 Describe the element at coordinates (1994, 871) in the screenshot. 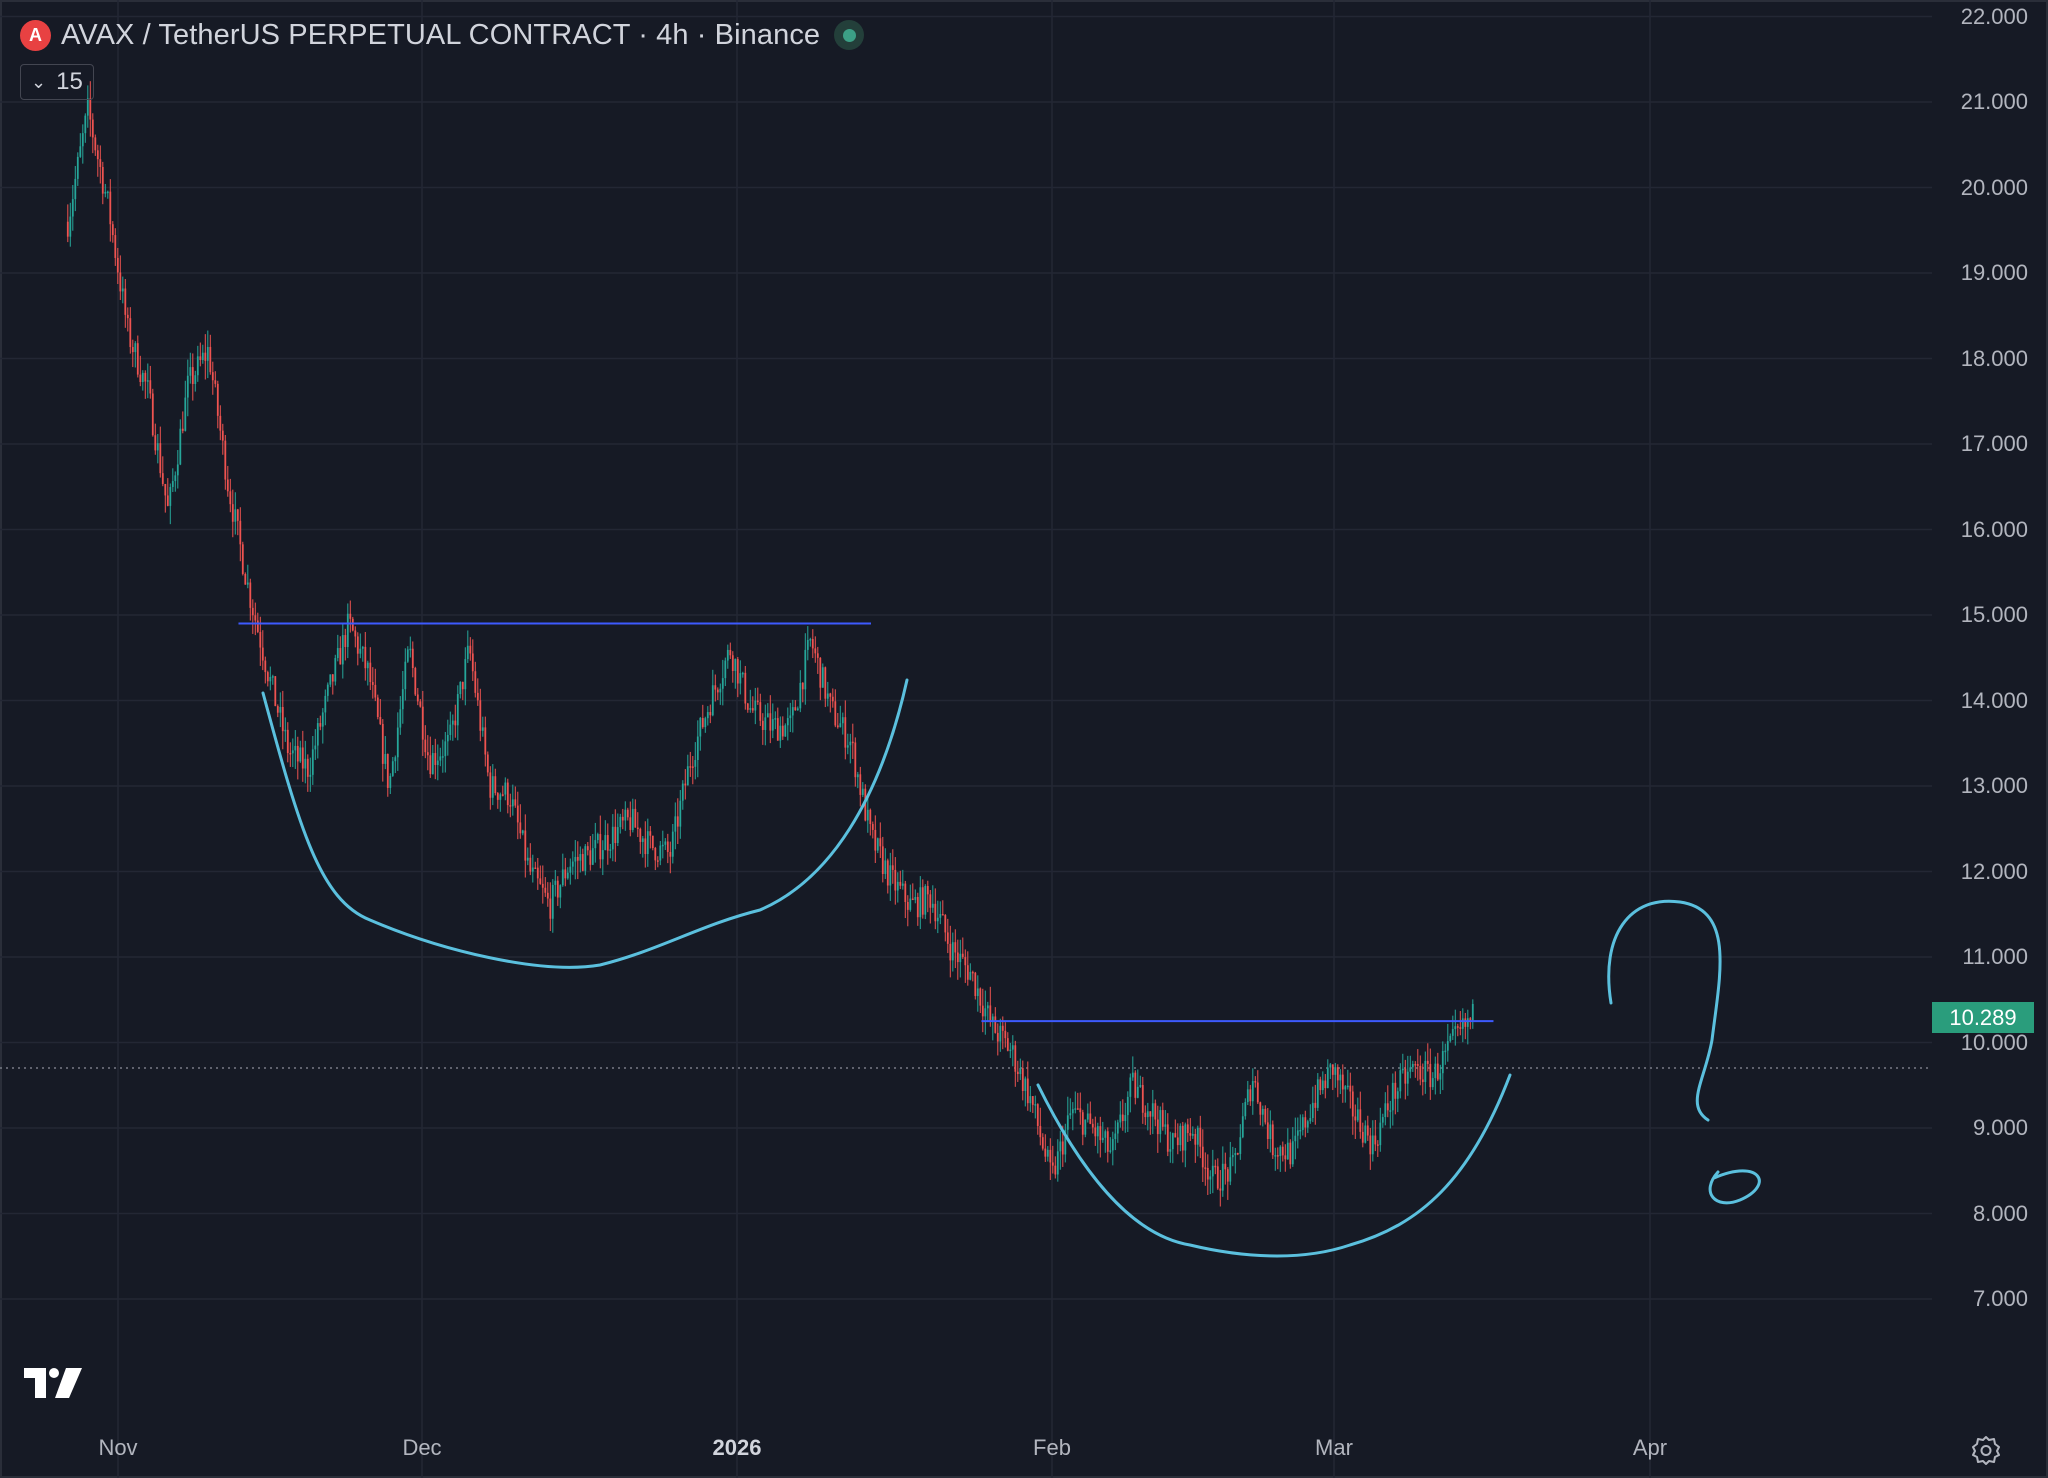

I see `price-tick-label: 12.000` at that location.